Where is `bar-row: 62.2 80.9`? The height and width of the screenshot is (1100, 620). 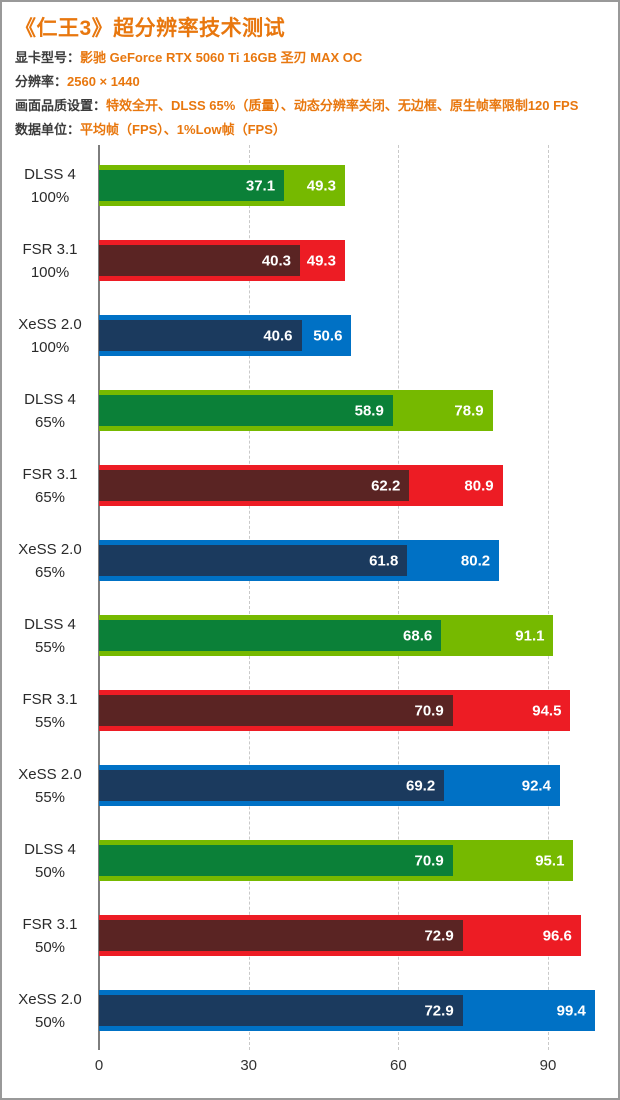
bar-row: 62.2 80.9 is located at coordinates (355, 485).